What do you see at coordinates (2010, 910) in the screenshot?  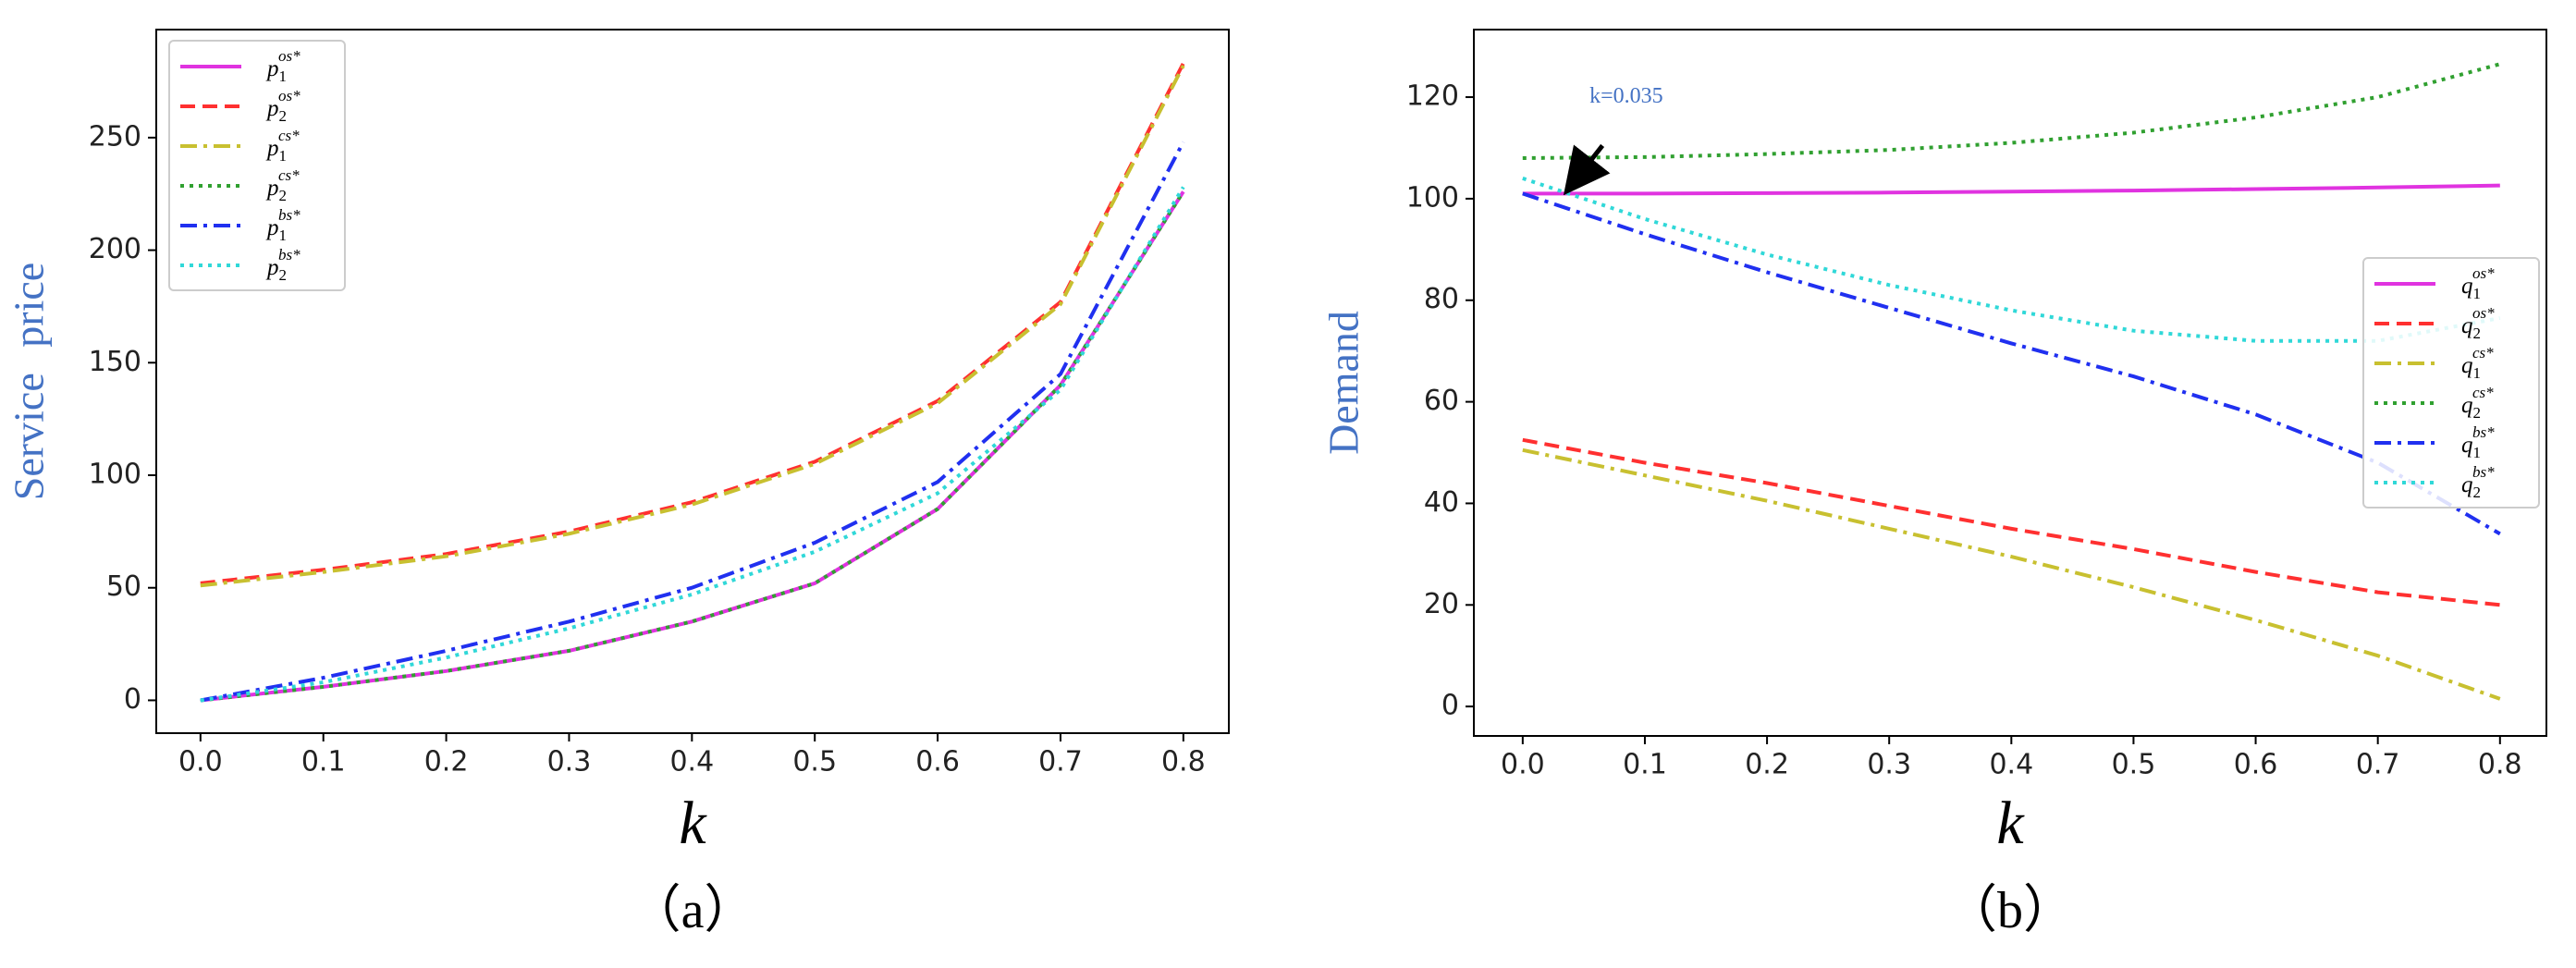 I see `caption: （b）` at bounding box center [2010, 910].